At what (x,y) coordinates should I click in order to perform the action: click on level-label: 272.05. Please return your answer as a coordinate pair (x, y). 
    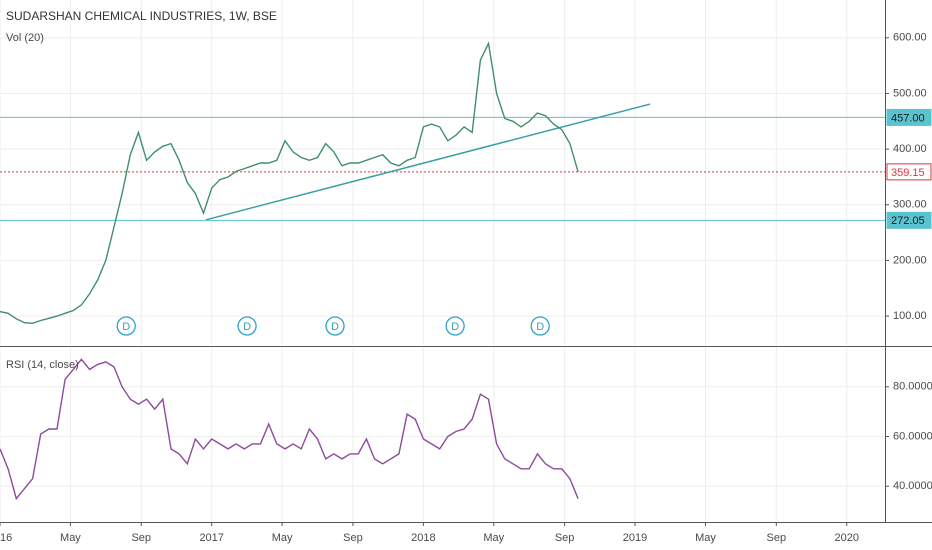
    Looking at the image, I should click on (908, 221).